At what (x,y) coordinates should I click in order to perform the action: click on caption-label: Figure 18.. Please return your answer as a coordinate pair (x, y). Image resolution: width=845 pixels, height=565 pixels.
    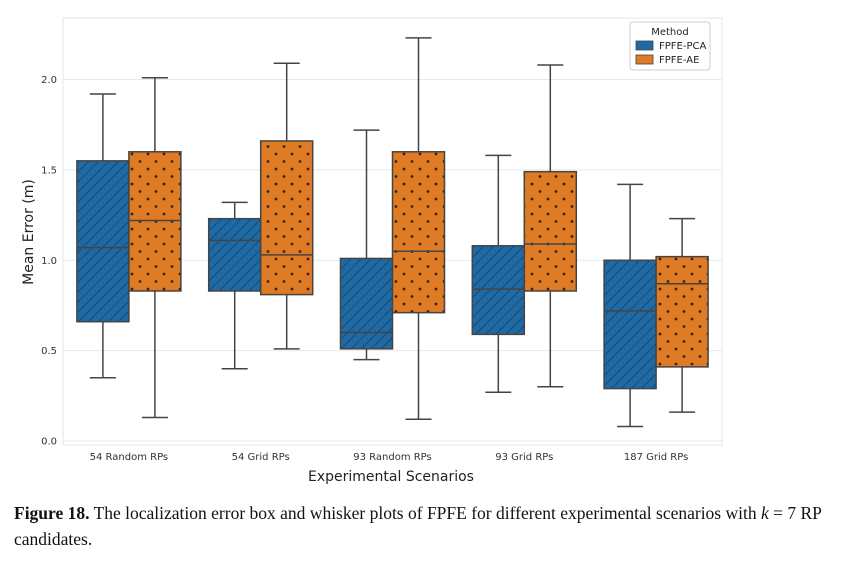
    Looking at the image, I should click on (52, 513).